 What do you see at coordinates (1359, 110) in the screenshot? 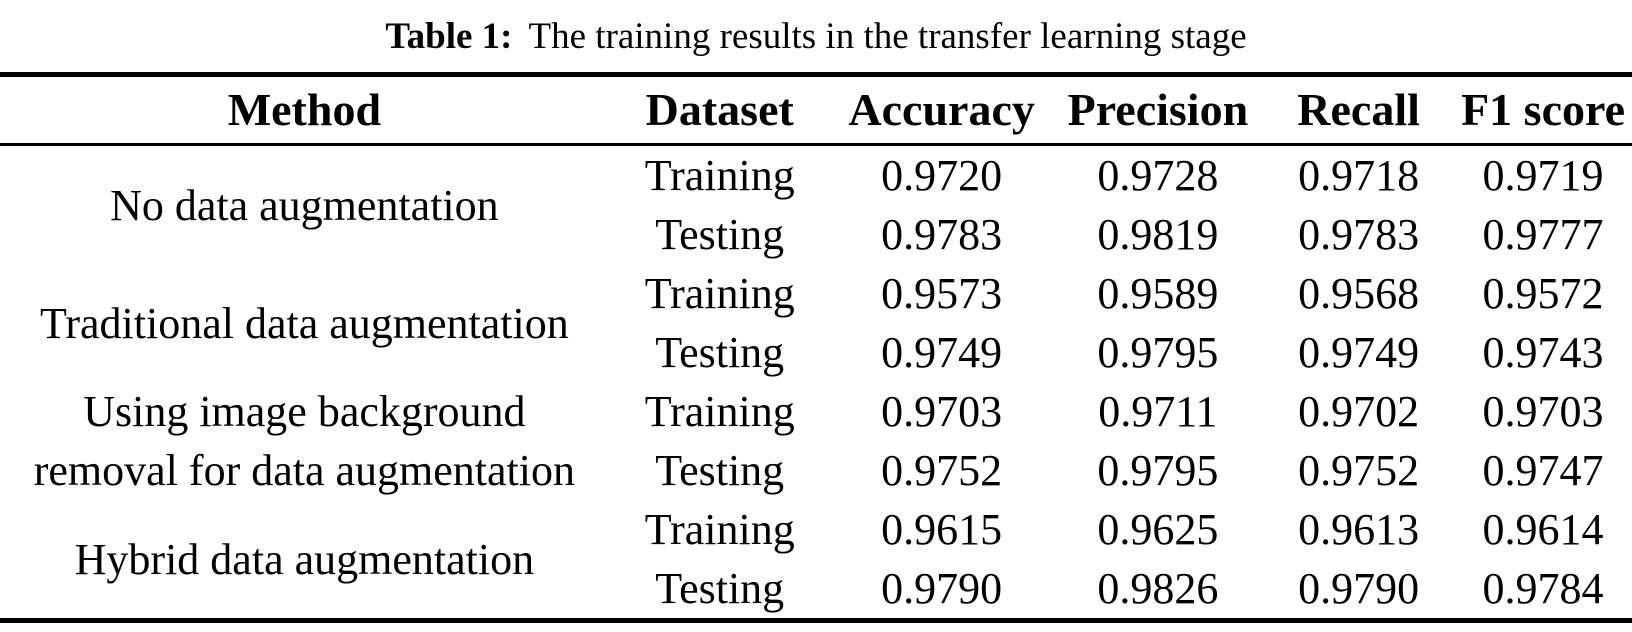
I see `column-header-recall: Recall` at bounding box center [1359, 110].